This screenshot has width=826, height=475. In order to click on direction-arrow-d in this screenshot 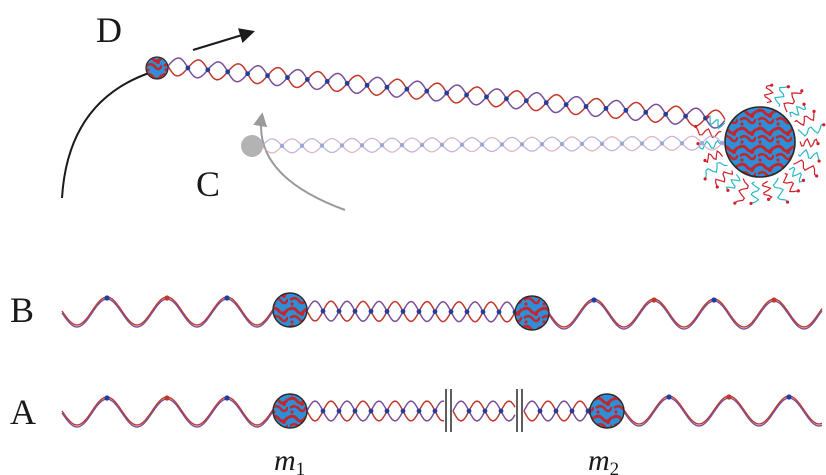, I will do `click(223, 40)`.